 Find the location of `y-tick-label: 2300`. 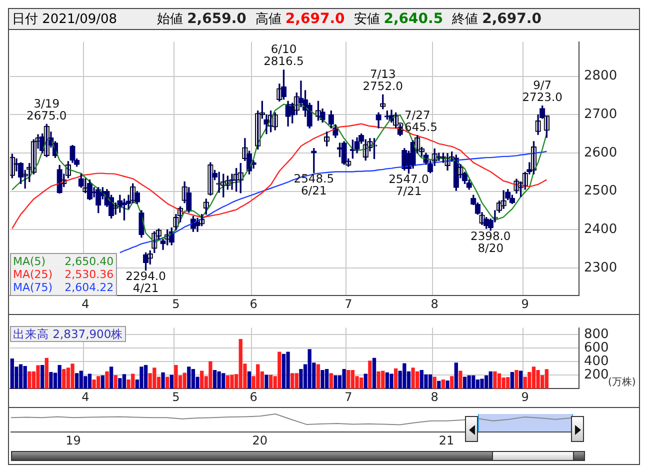

y-tick-label: 2300 is located at coordinates (601, 268).